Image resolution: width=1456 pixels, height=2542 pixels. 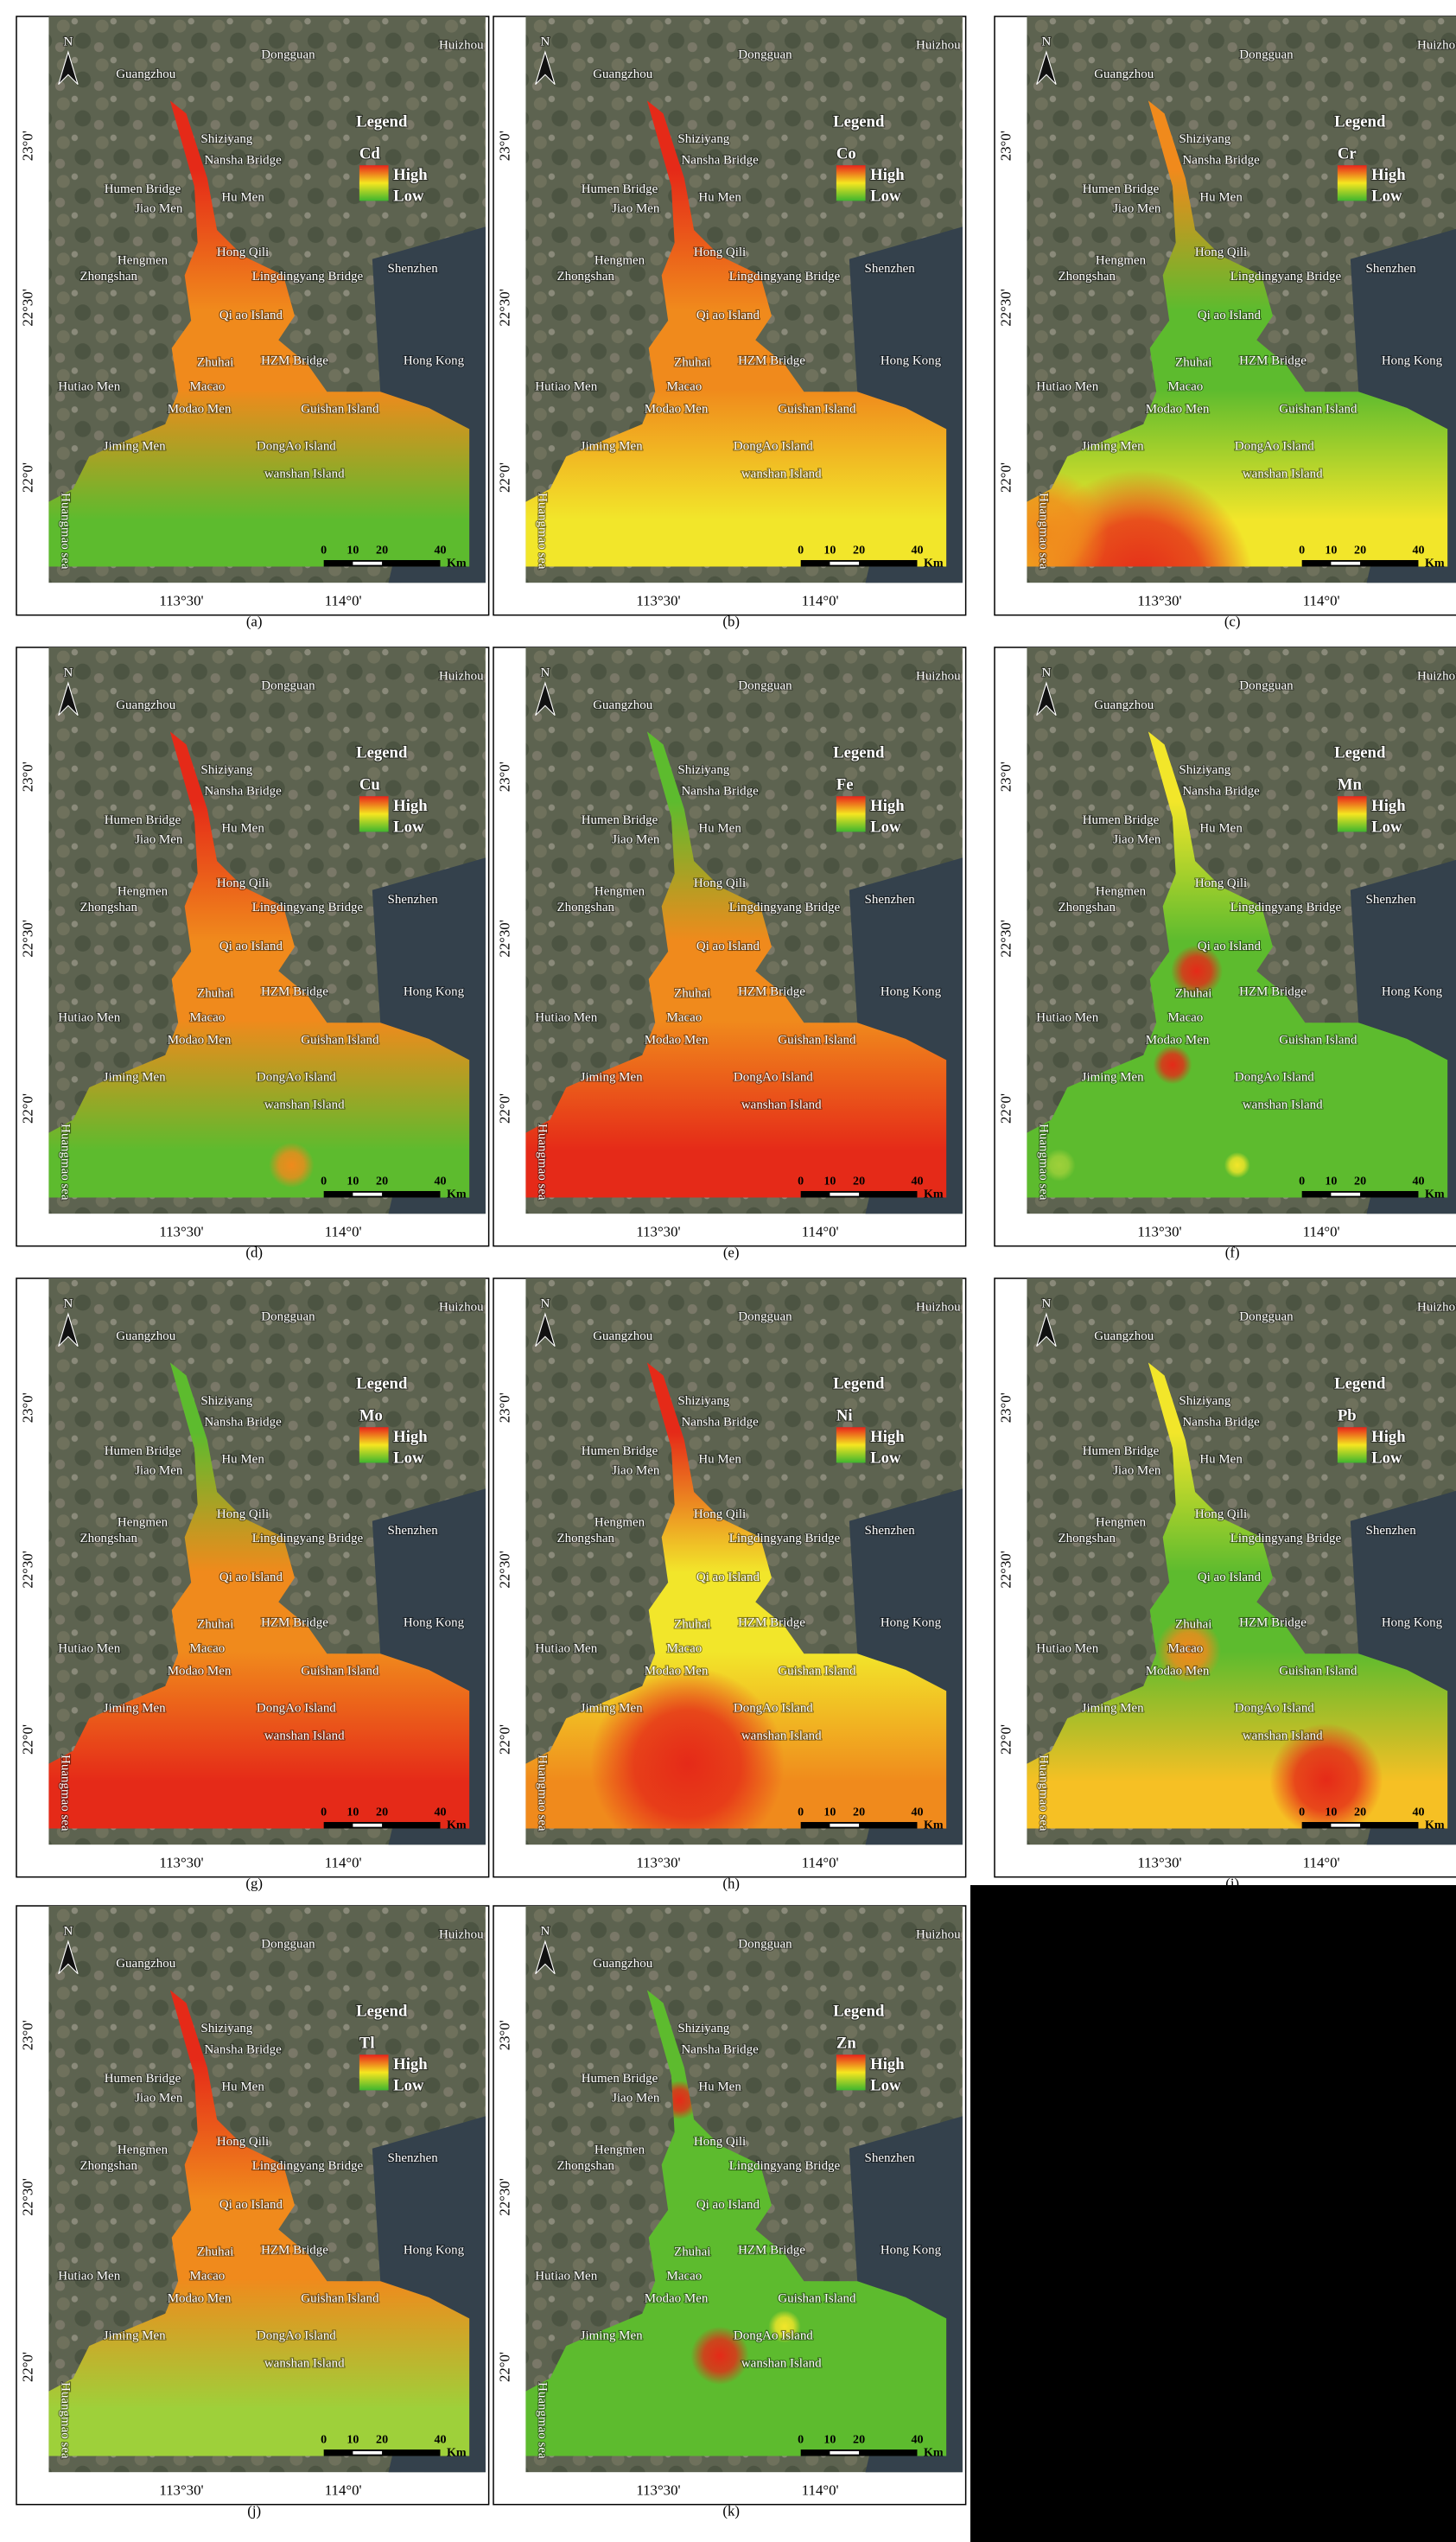 I want to click on estuary-surface, so click(x=1237, y=964).